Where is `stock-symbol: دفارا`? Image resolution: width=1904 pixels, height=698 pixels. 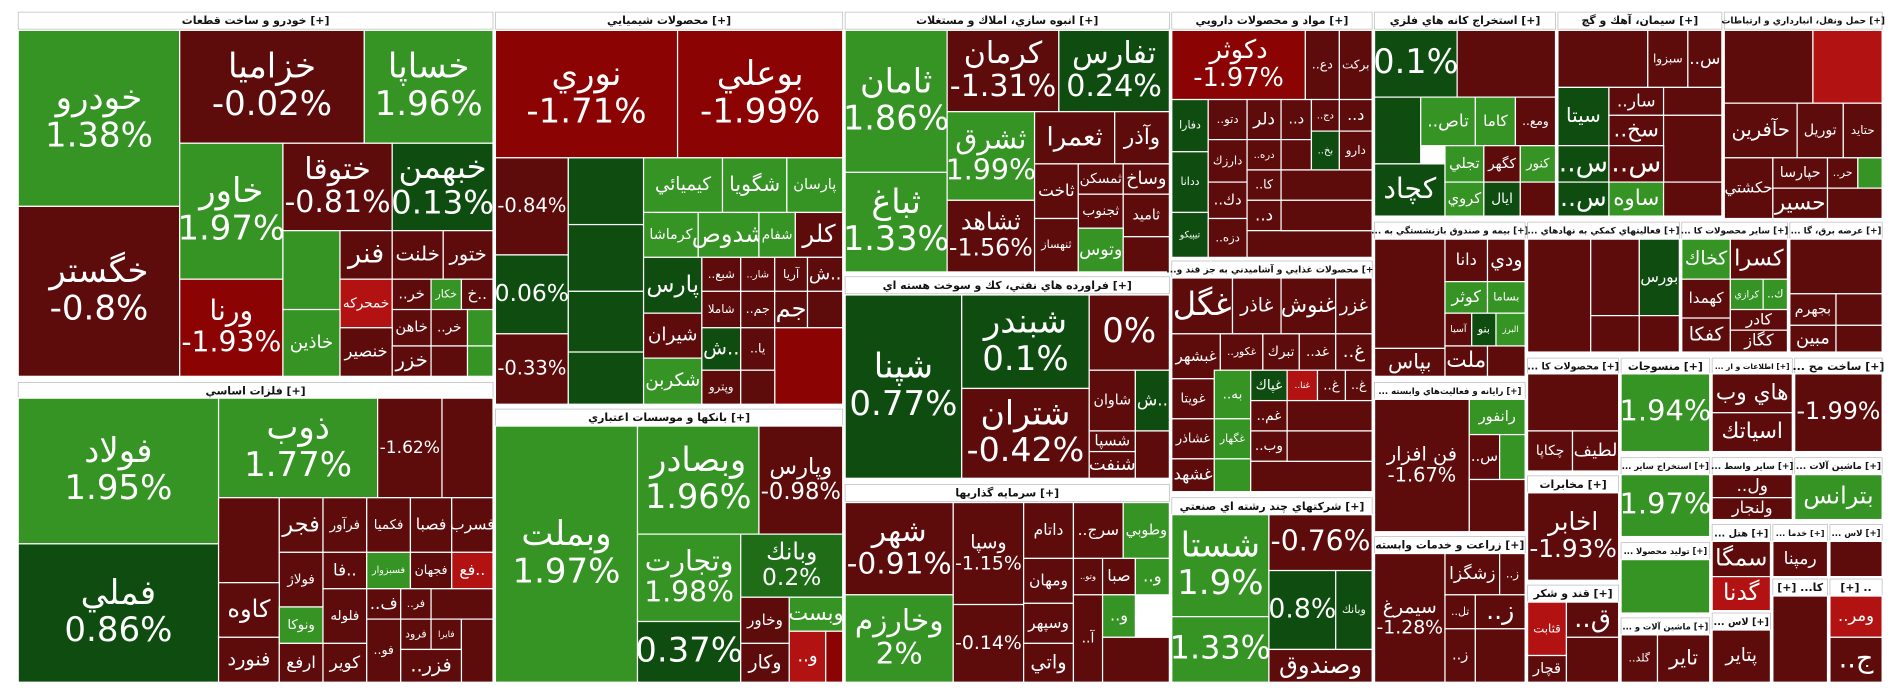 stock-symbol: دفارا is located at coordinates (1190, 125).